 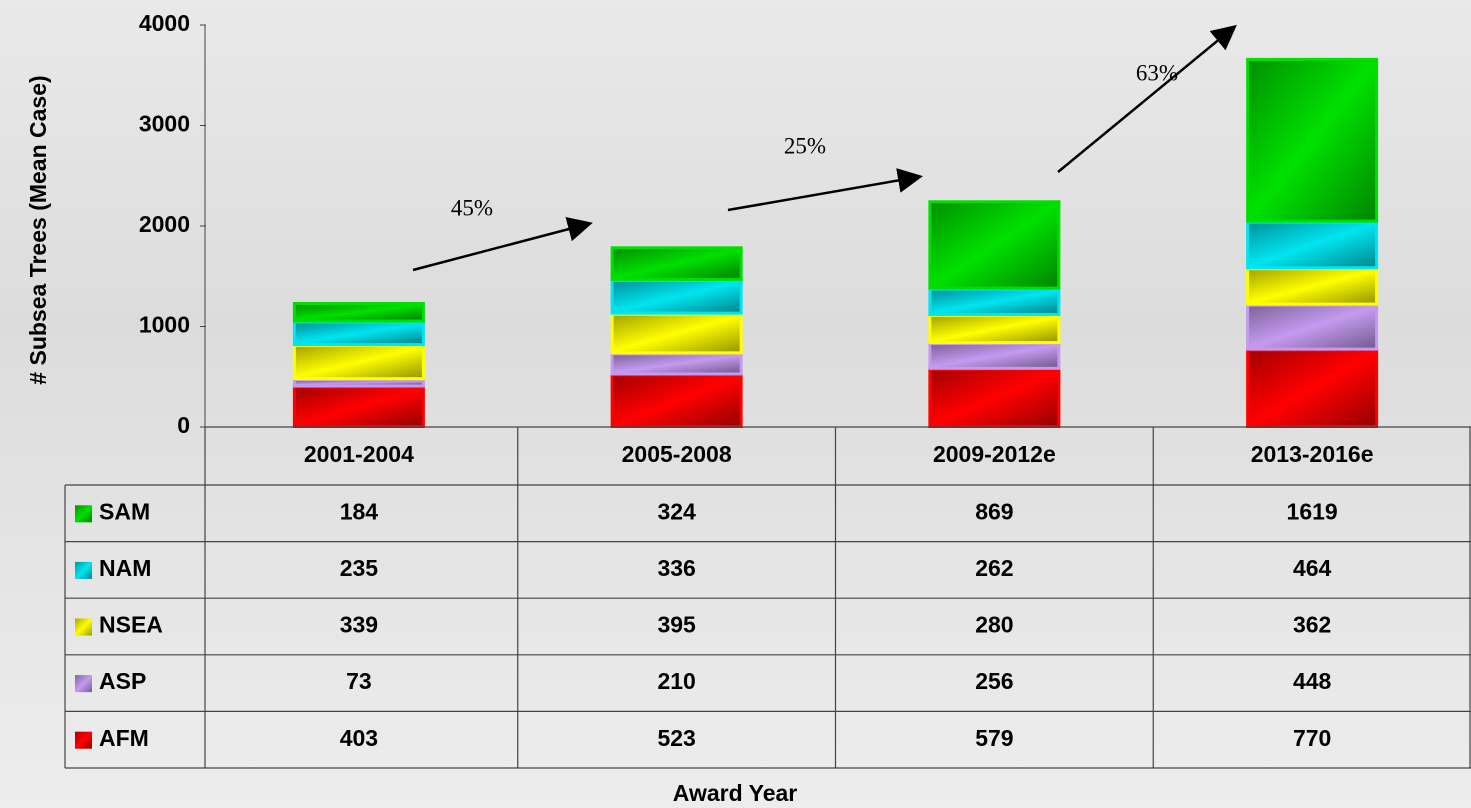 I want to click on table-value: 73, so click(x=359, y=681).